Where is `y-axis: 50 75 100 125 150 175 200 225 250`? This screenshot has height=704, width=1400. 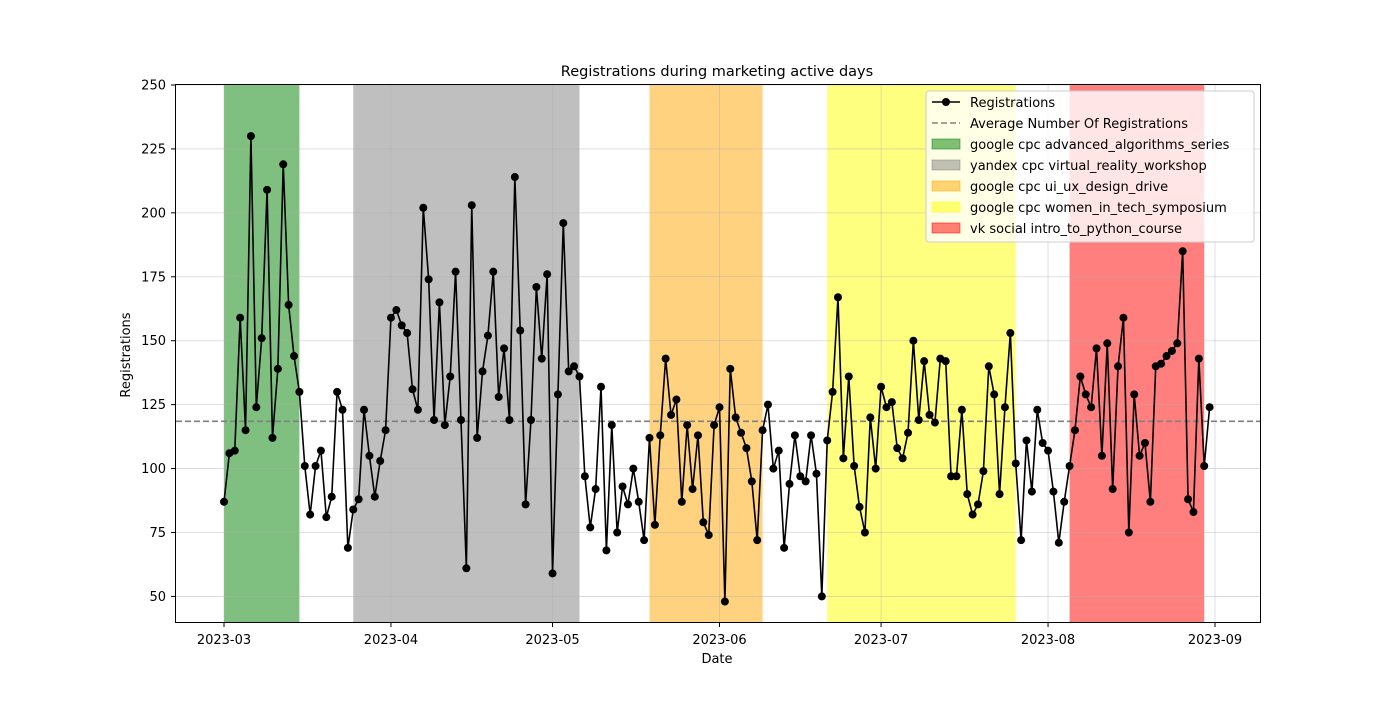 y-axis: 50 75 100 125 150 175 200 225 250 is located at coordinates (158, 342).